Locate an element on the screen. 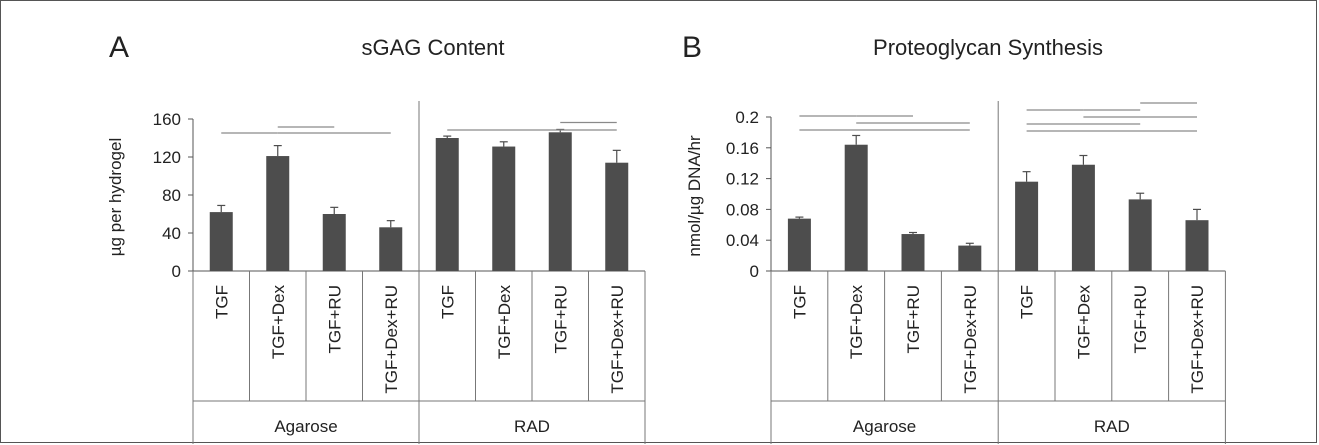 This screenshot has width=1319, height=445. chart-title: sGAG Content is located at coordinates (432, 47).